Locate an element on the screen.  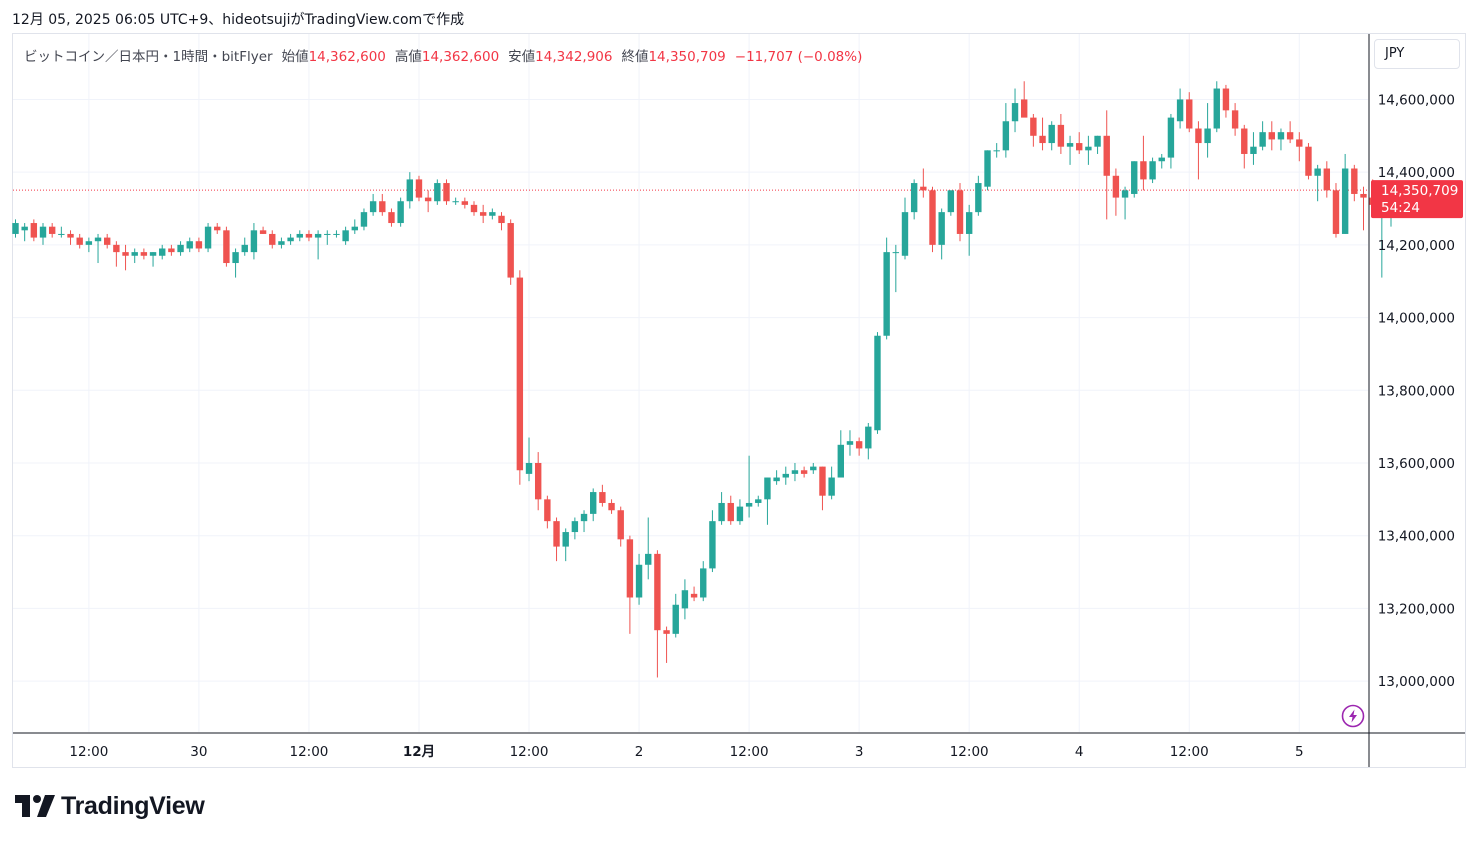
brand: TradingView is located at coordinates (110, 806).